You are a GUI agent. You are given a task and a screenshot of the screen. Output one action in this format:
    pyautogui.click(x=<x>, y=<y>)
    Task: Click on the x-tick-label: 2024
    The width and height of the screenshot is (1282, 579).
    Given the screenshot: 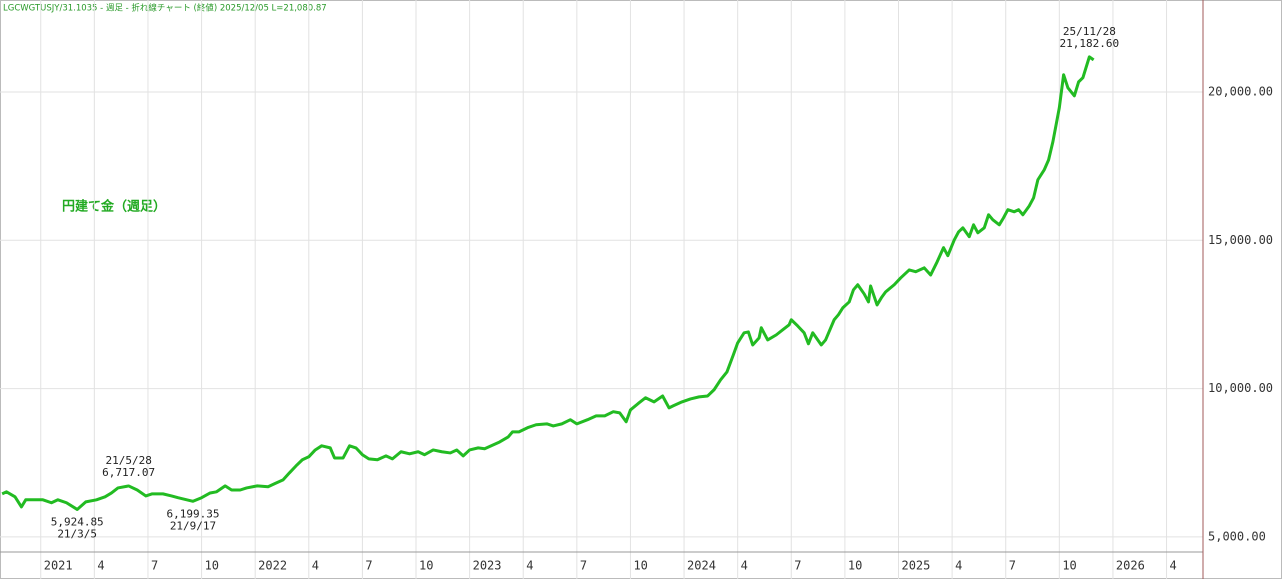 What is the action you would take?
    pyautogui.click(x=701, y=566)
    